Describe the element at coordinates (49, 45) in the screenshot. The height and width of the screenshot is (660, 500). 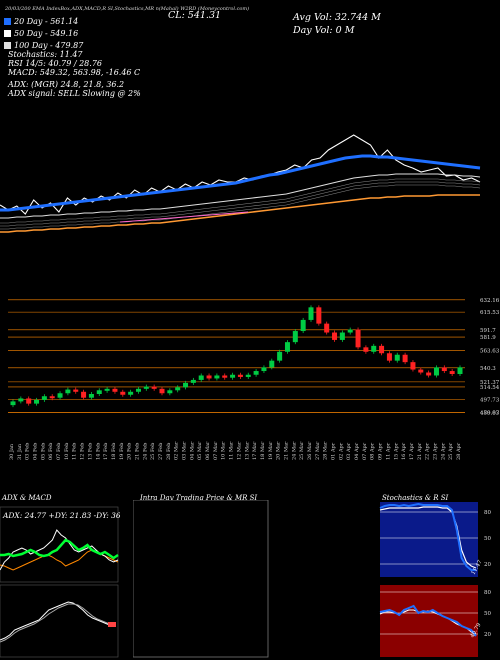
I see `legend-label: 100 Day - 479.87` at that location.